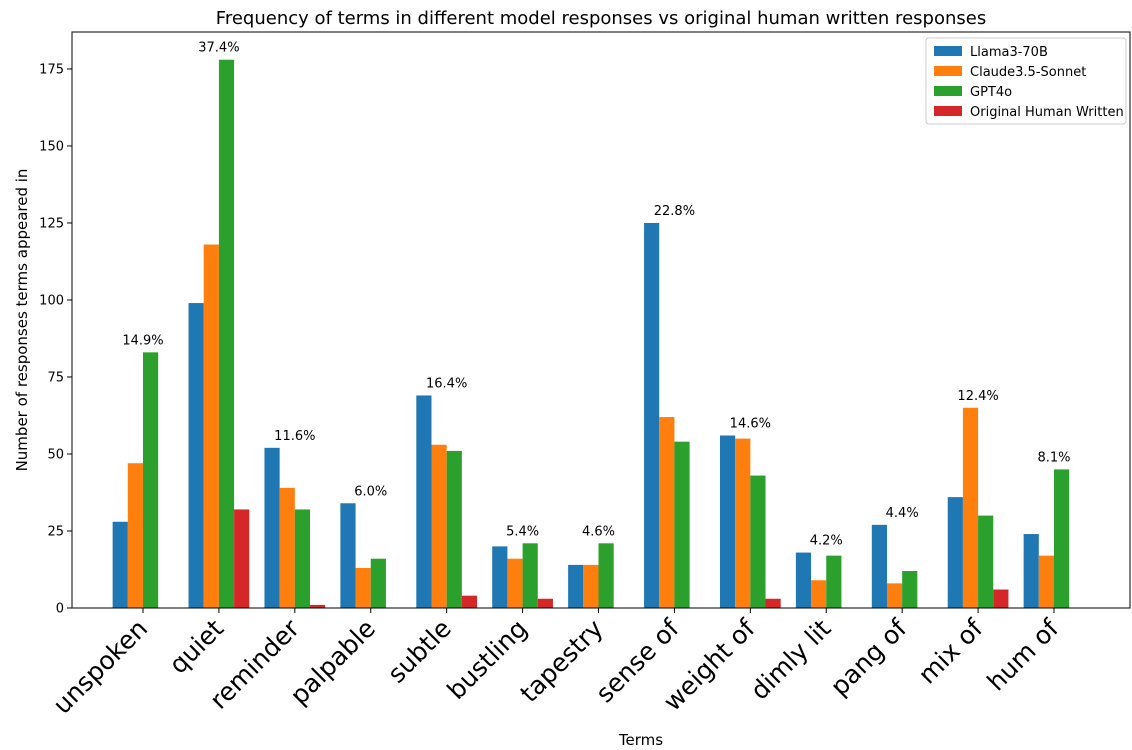  What do you see at coordinates (51, 69) in the screenshot?
I see `y-tick-label: 175` at bounding box center [51, 69].